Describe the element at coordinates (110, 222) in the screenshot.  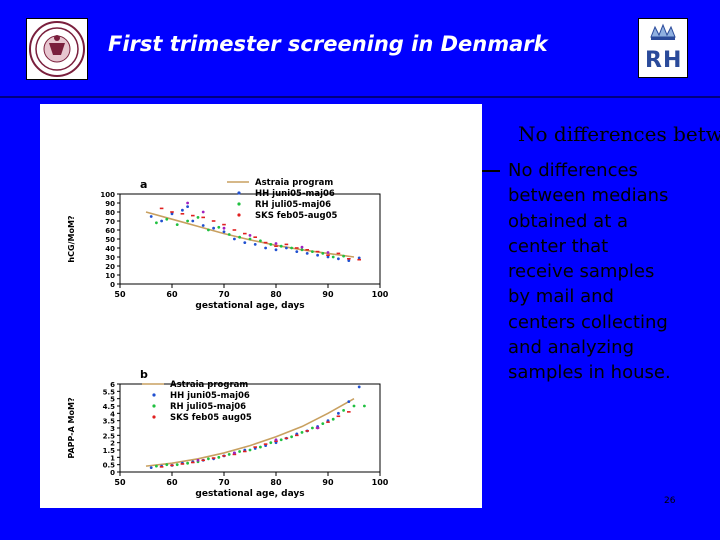
I see `y-tick-label: 70` at that location.